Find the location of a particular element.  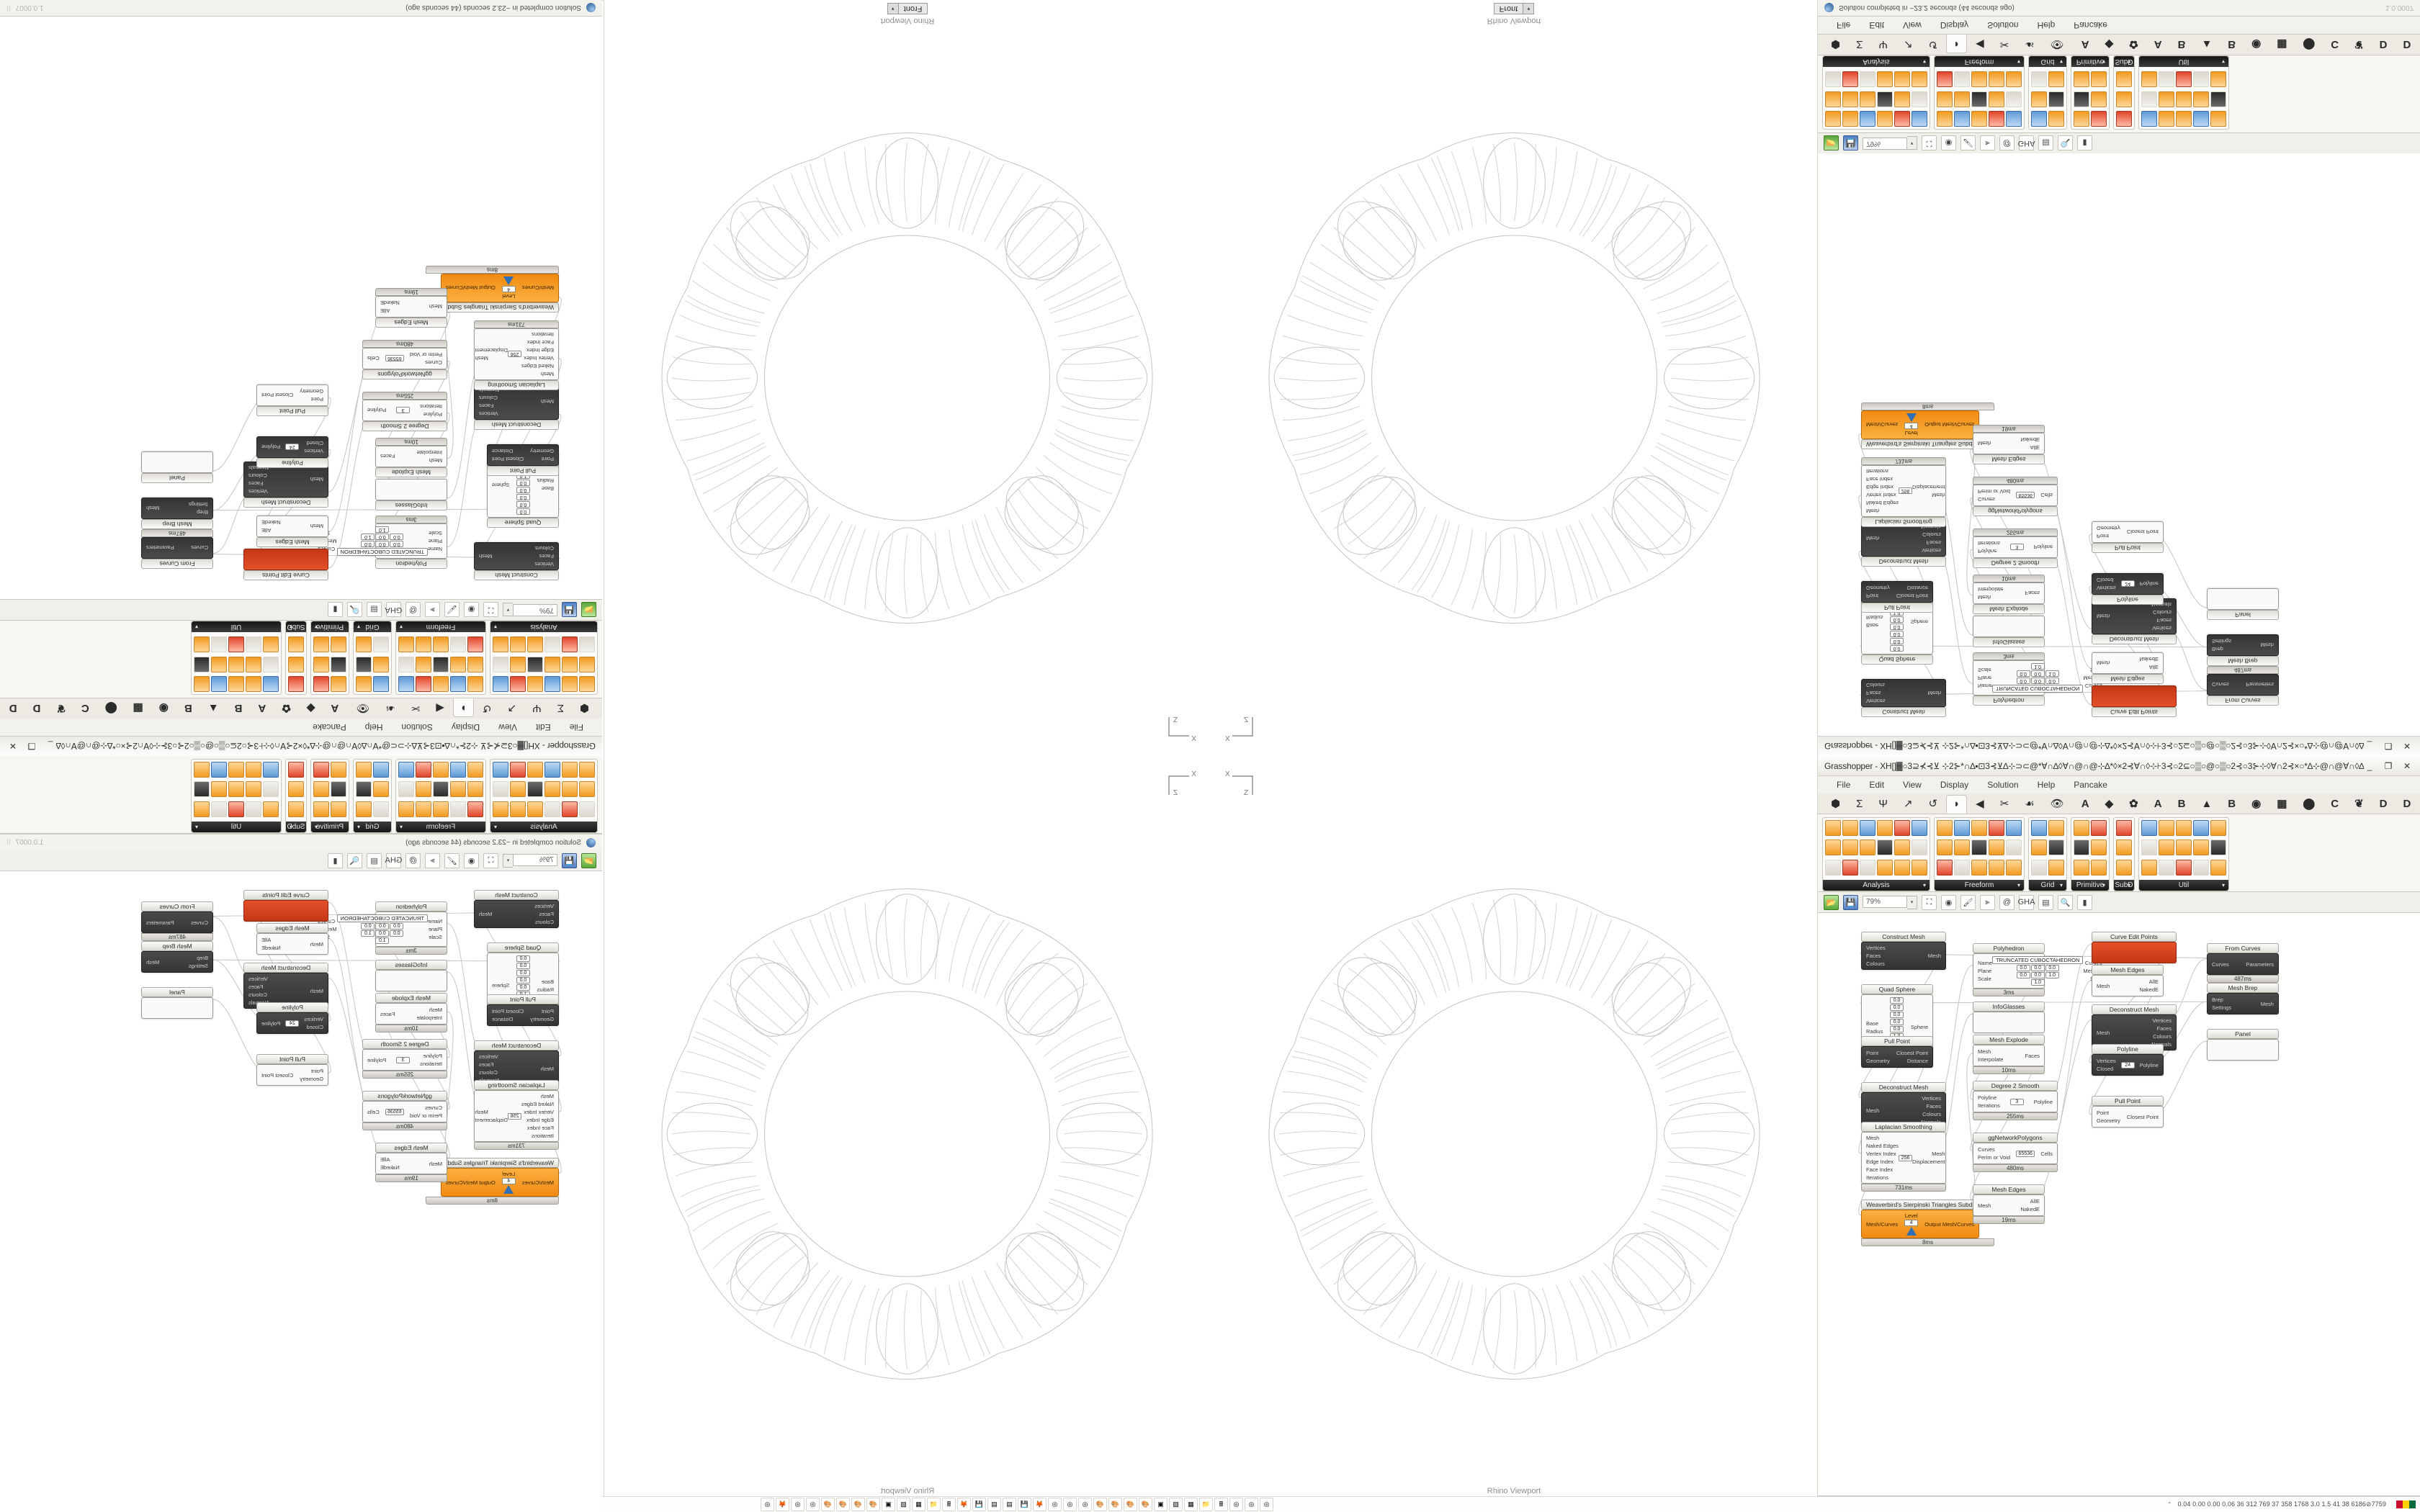

gh-component: Mesh Edges Mesh AllE NakedE 19ms is located at coordinates (411, 1162).